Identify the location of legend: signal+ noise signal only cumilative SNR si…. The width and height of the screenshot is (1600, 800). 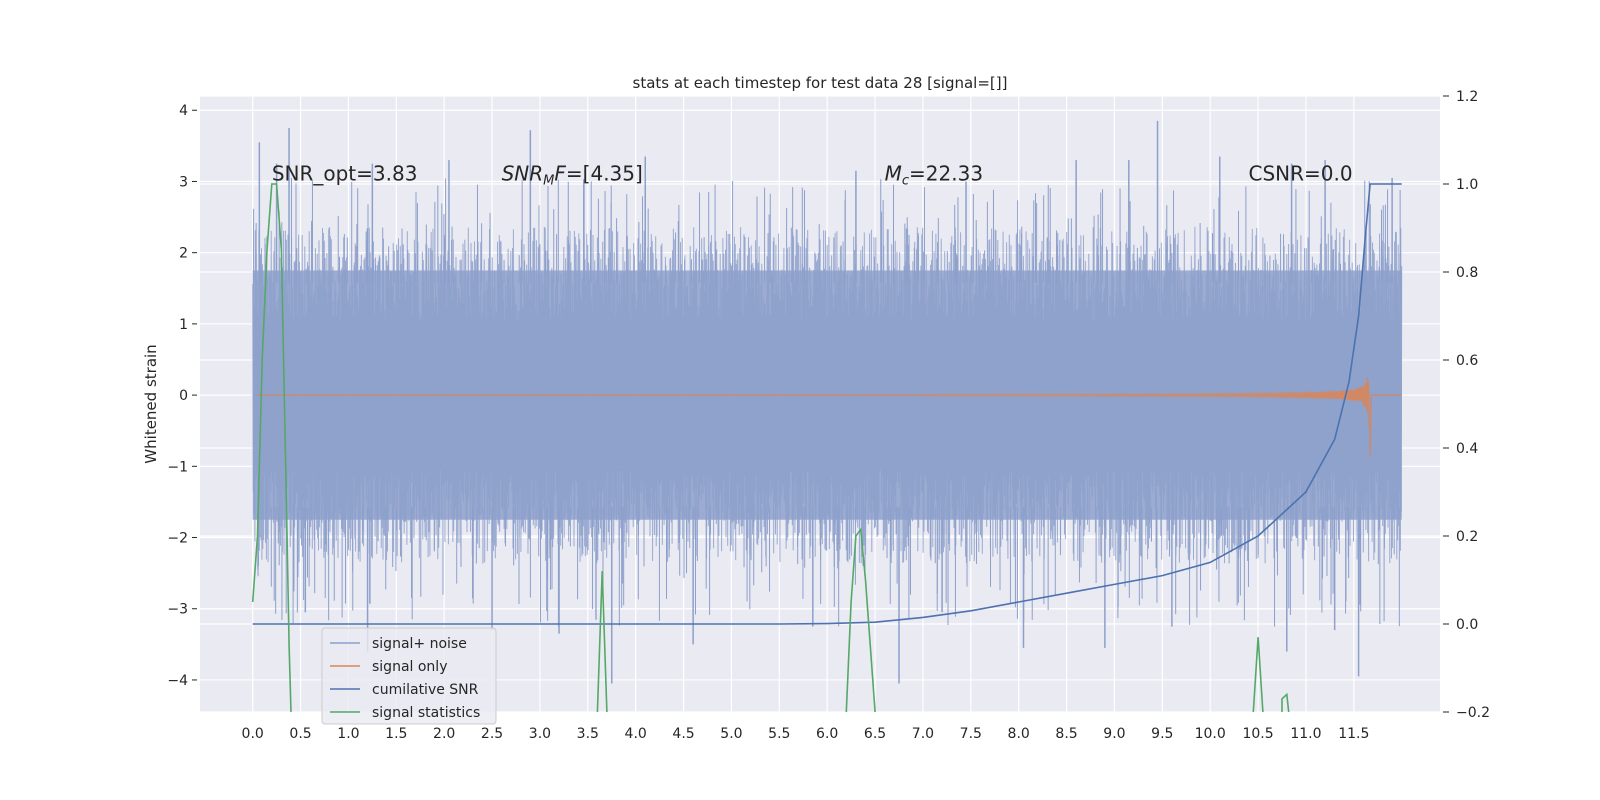
(409, 676).